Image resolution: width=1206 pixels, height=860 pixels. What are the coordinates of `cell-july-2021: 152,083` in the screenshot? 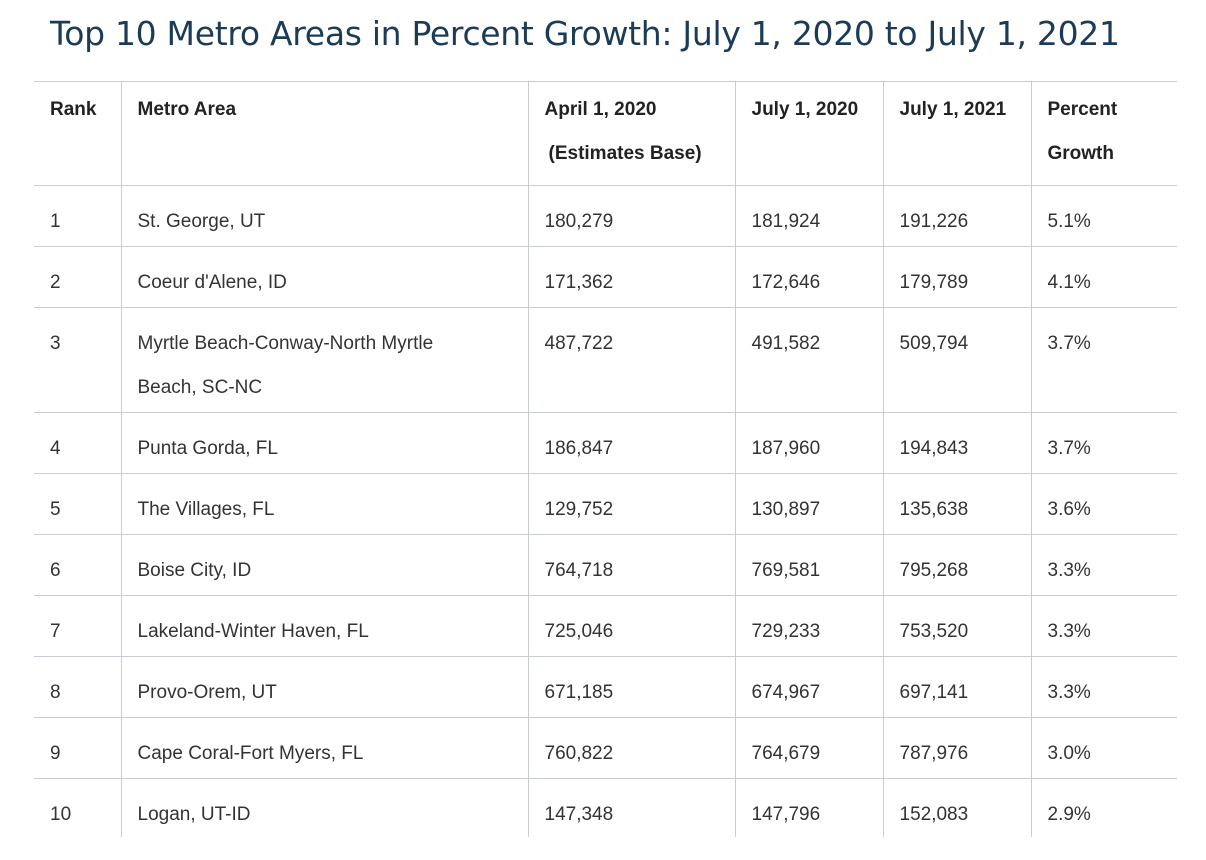 It's located at (956, 807).